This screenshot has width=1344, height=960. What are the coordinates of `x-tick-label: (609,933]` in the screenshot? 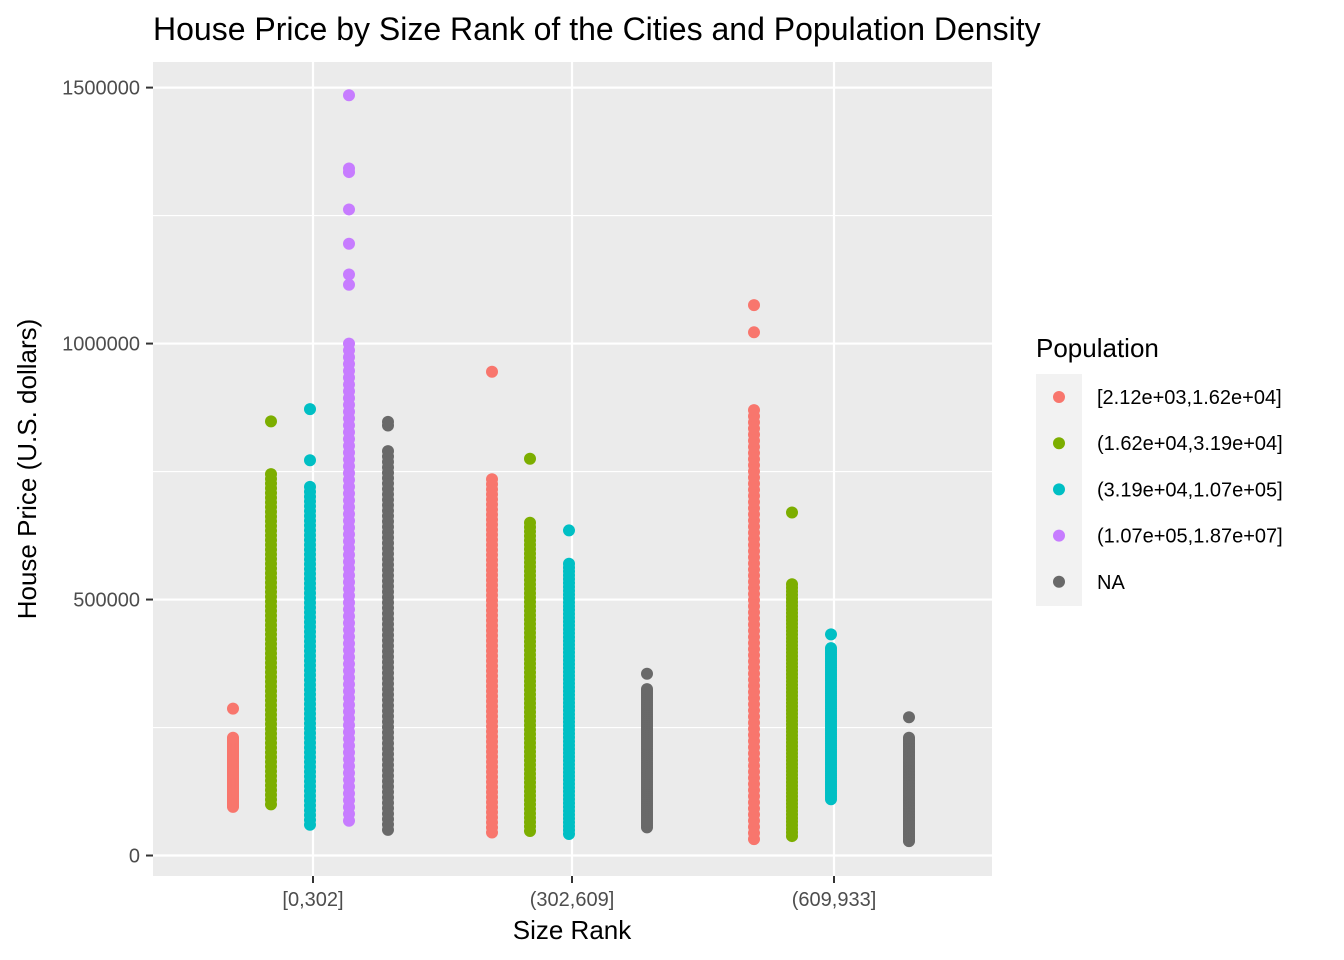 It's located at (834, 900).